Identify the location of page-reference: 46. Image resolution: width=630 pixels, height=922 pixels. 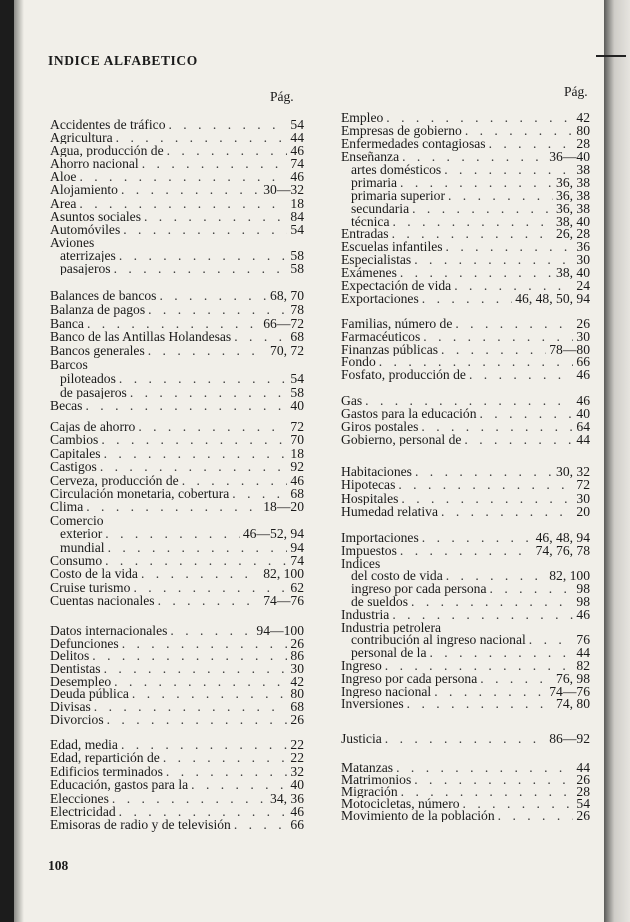
(583, 615).